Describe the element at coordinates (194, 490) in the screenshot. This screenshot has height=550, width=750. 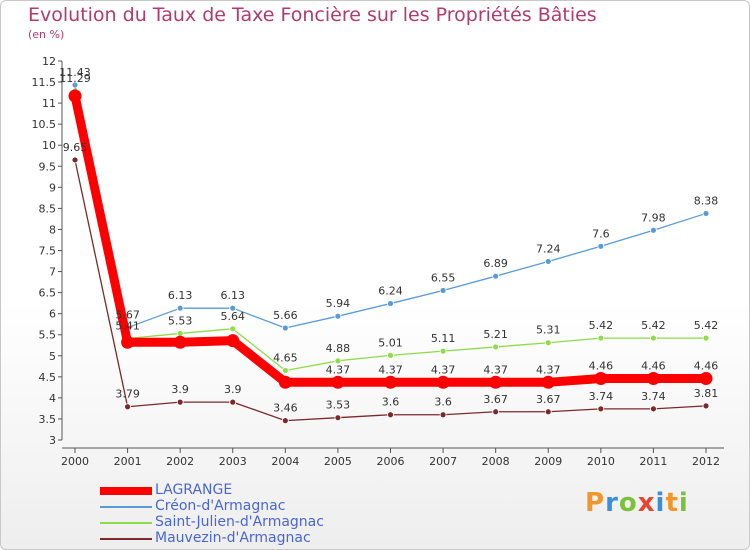
I see `legend-label: LAGRANGE` at that location.